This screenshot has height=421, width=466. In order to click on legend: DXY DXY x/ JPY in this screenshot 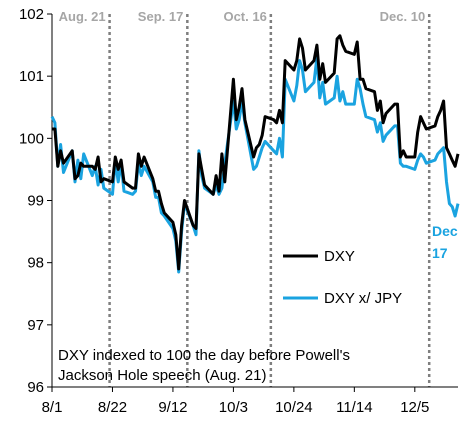, I will do `click(342, 277)`.